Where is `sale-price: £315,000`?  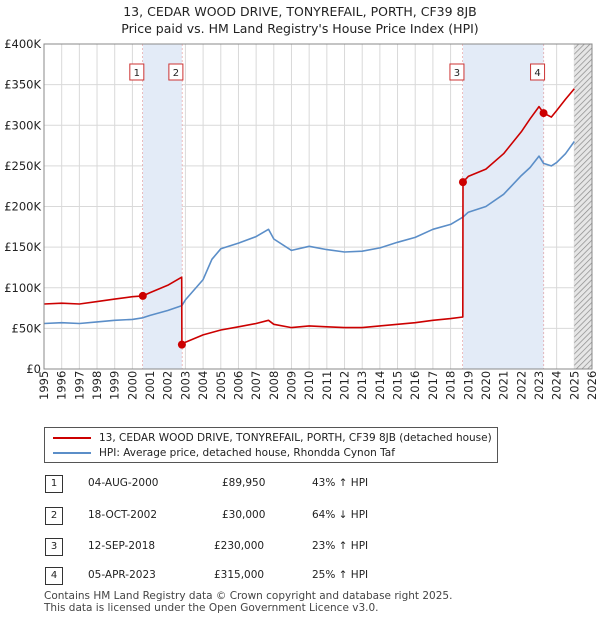 sale-price: £315,000 is located at coordinates (239, 575).